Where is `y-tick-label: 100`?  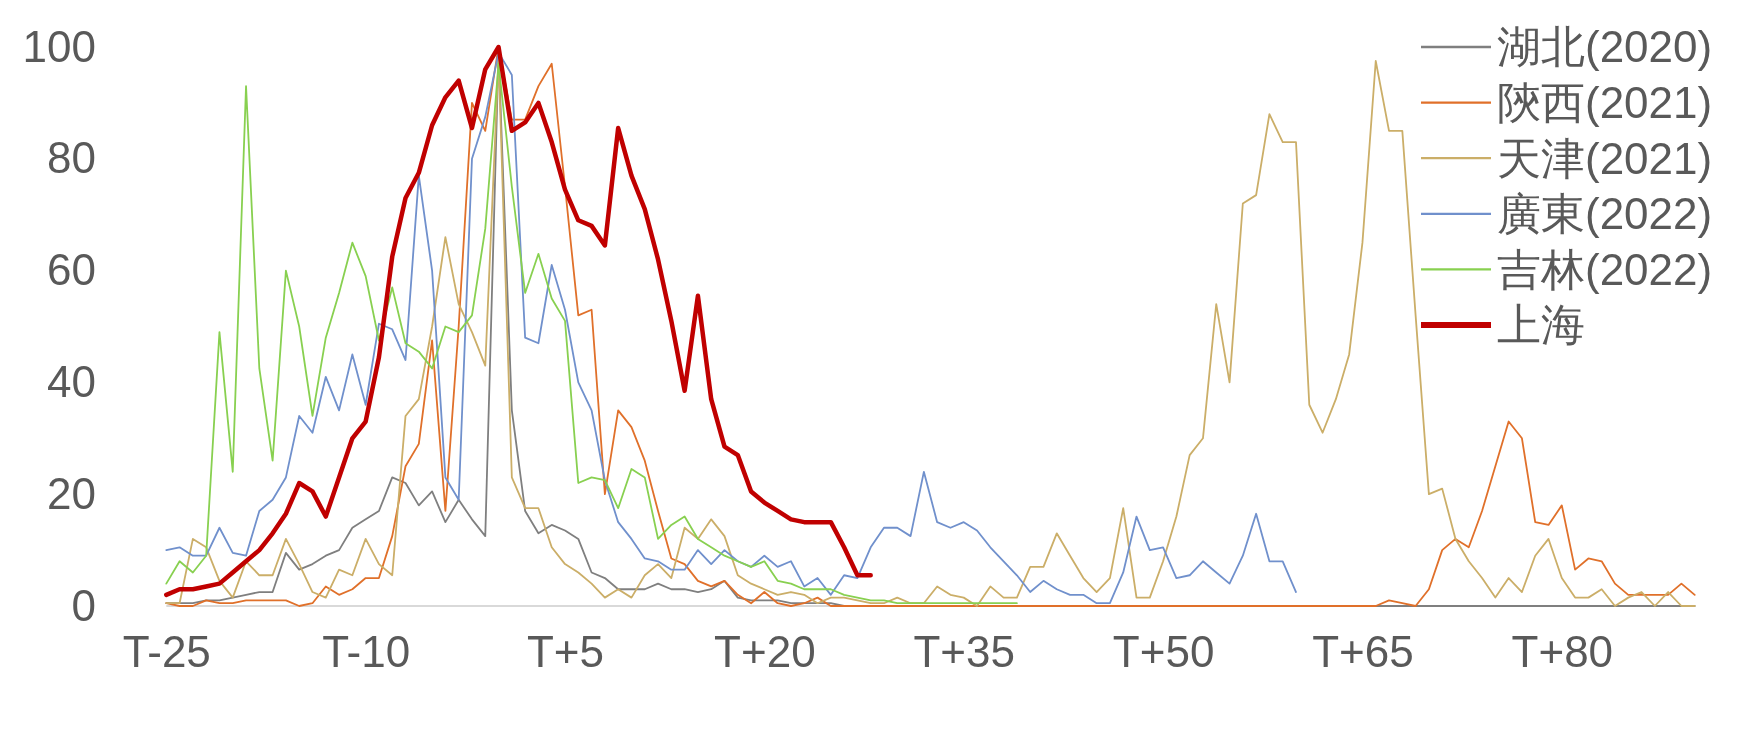
y-tick-label: 100 is located at coordinates (59, 46).